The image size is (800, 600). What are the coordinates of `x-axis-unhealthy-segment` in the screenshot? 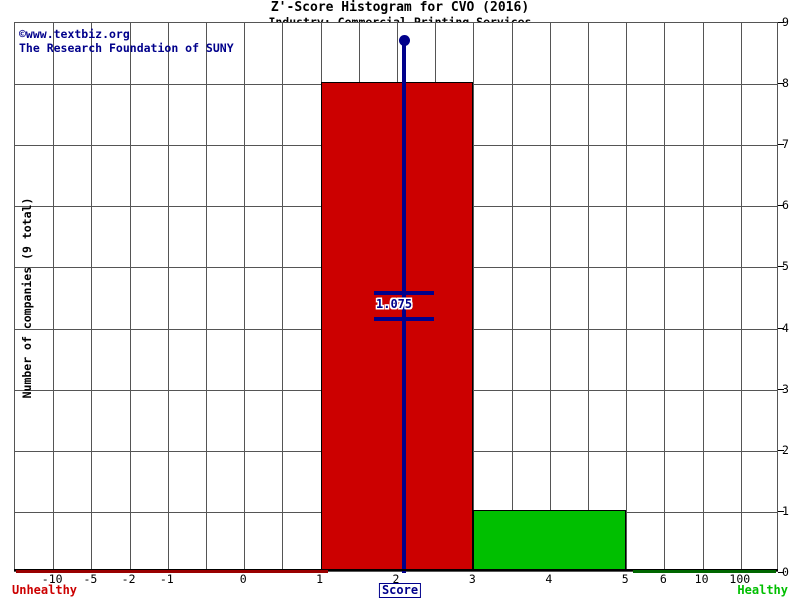 It's located at (172, 571).